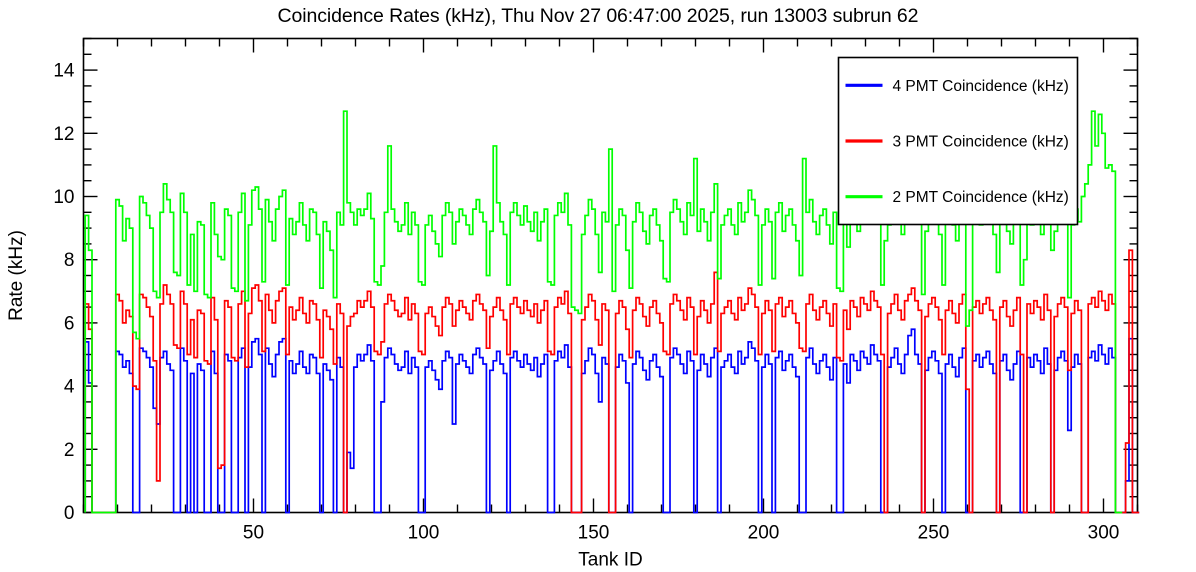 The width and height of the screenshot is (1196, 572). I want to click on x-tick-label: 300, so click(1104, 533).